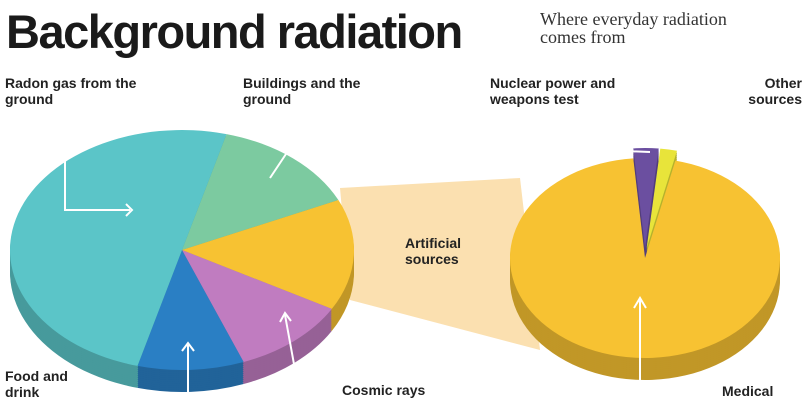 The height and width of the screenshot is (402, 804). What do you see at coordinates (775, 91) in the screenshot?
I see `slice-label: Other sources` at bounding box center [775, 91].